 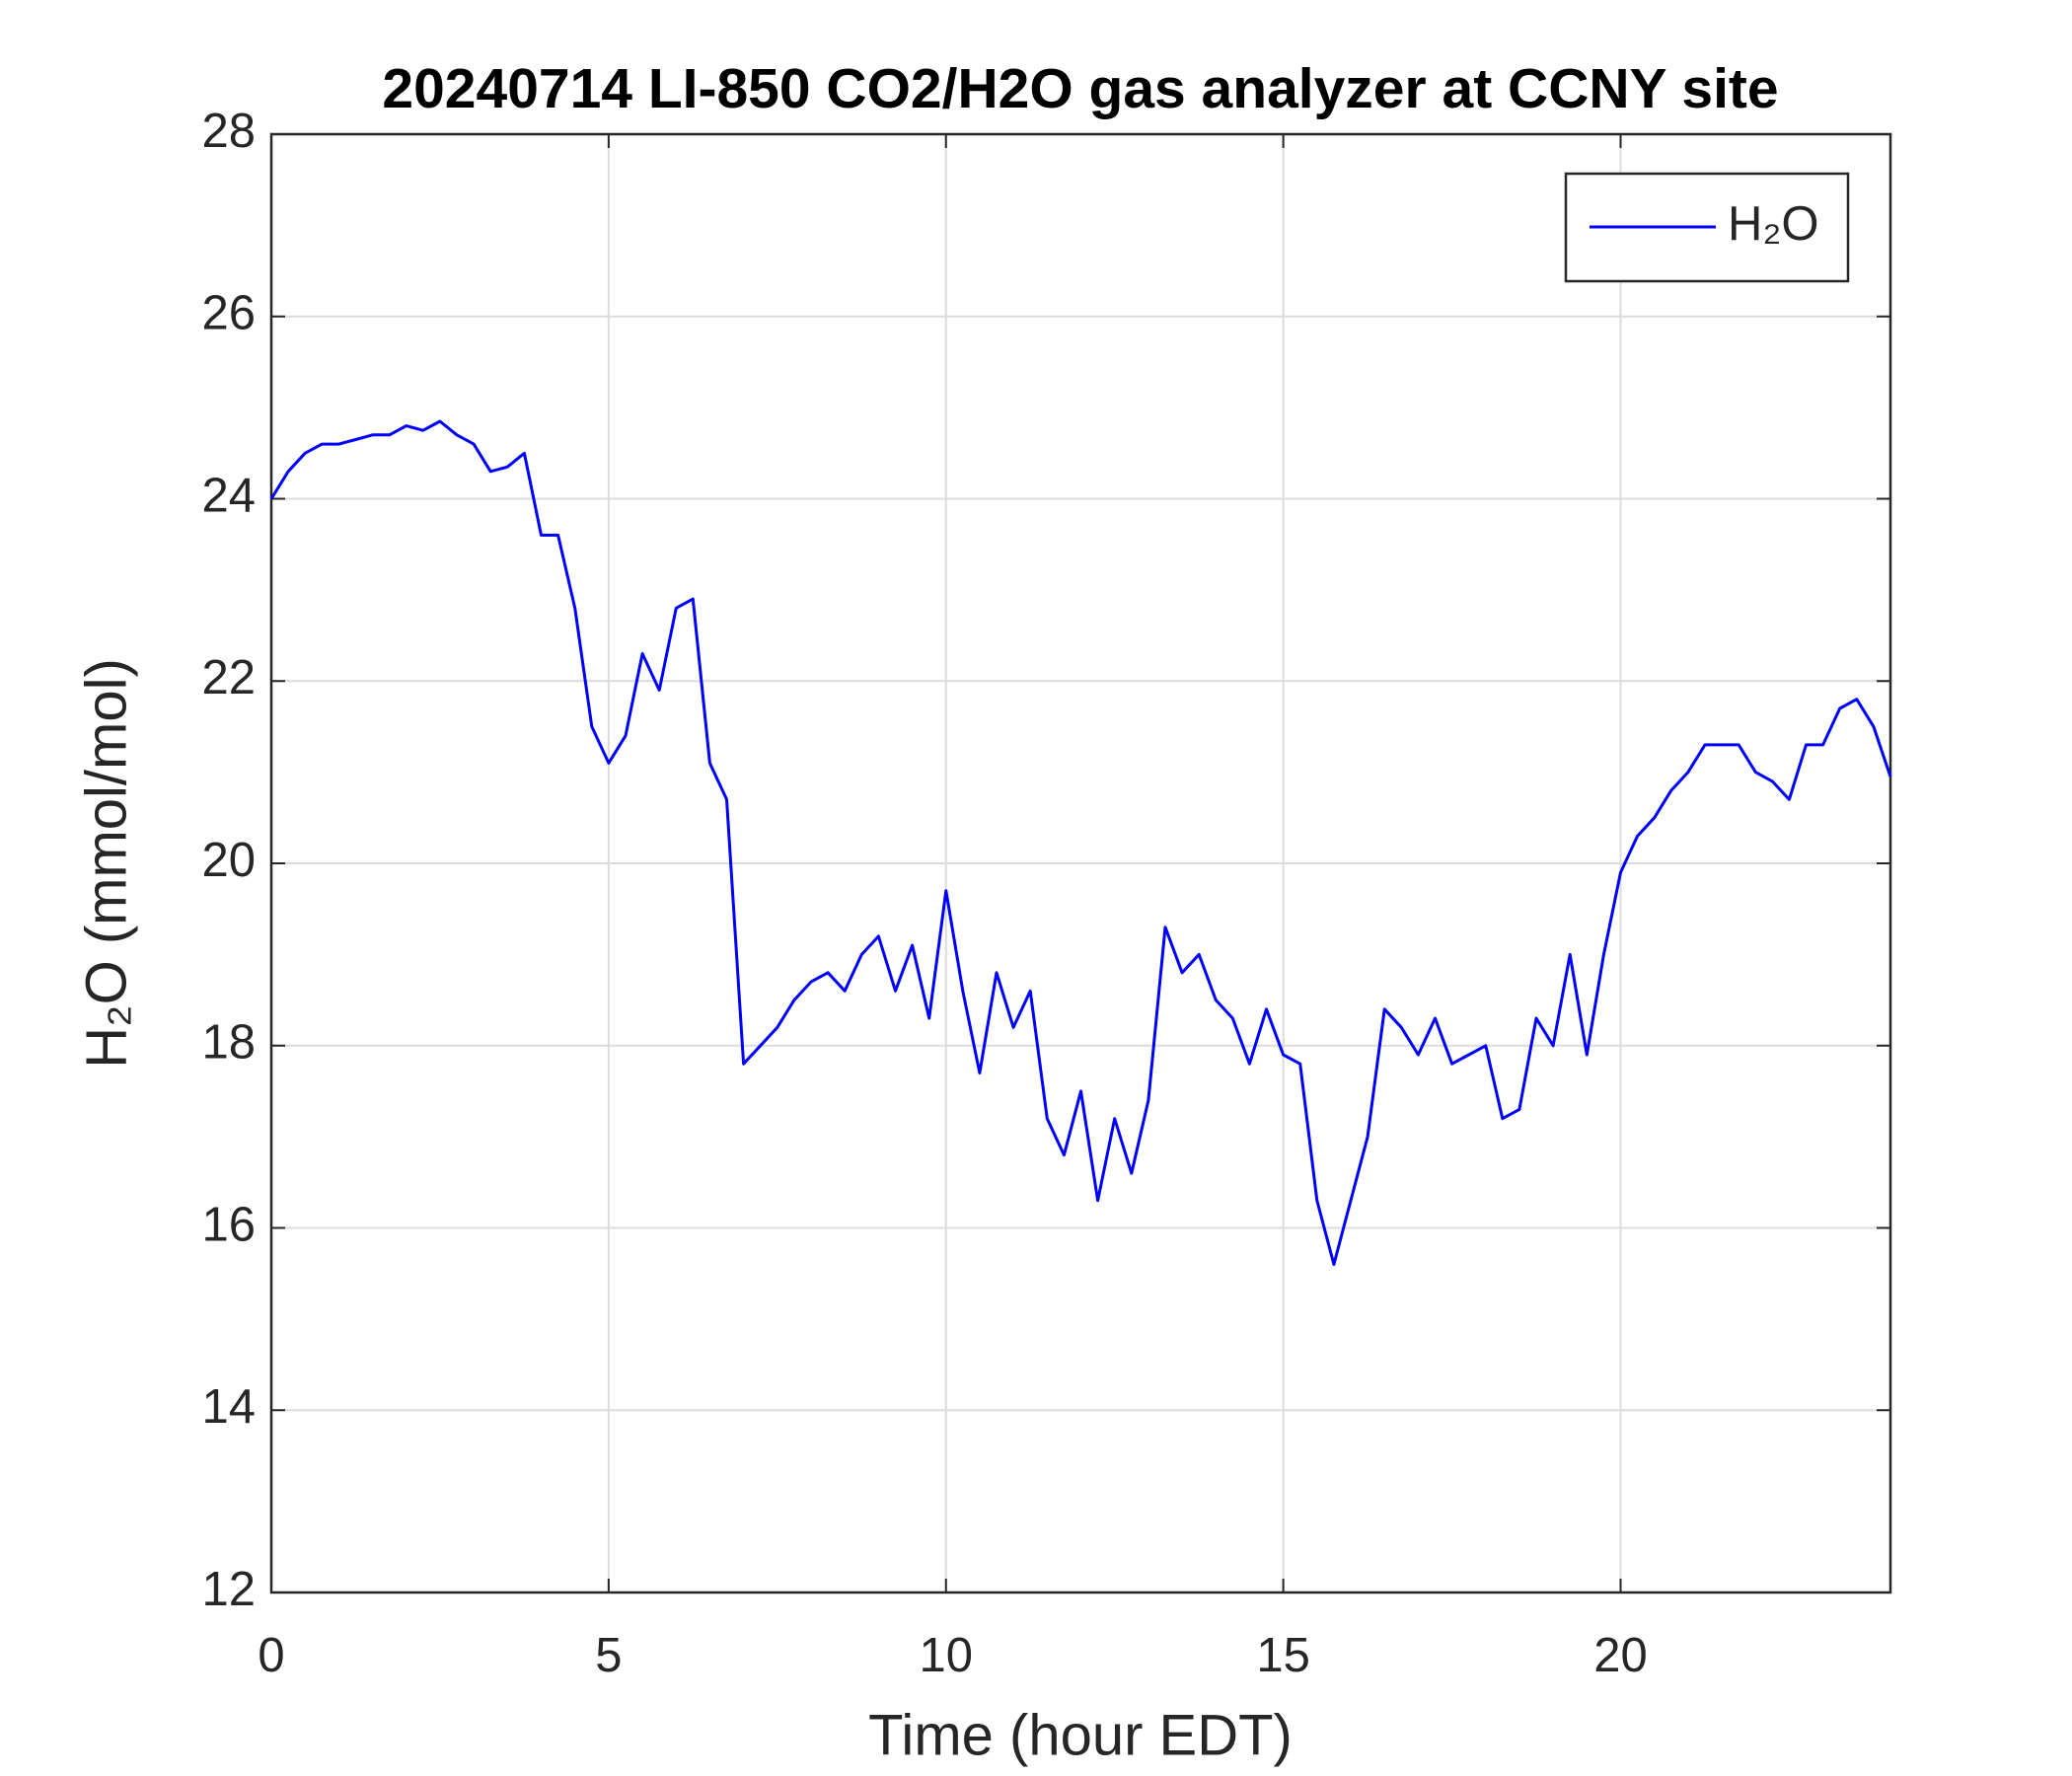 What do you see at coordinates (1081, 1735) in the screenshot?
I see `x-axis-label: Time (hour EDT)` at bounding box center [1081, 1735].